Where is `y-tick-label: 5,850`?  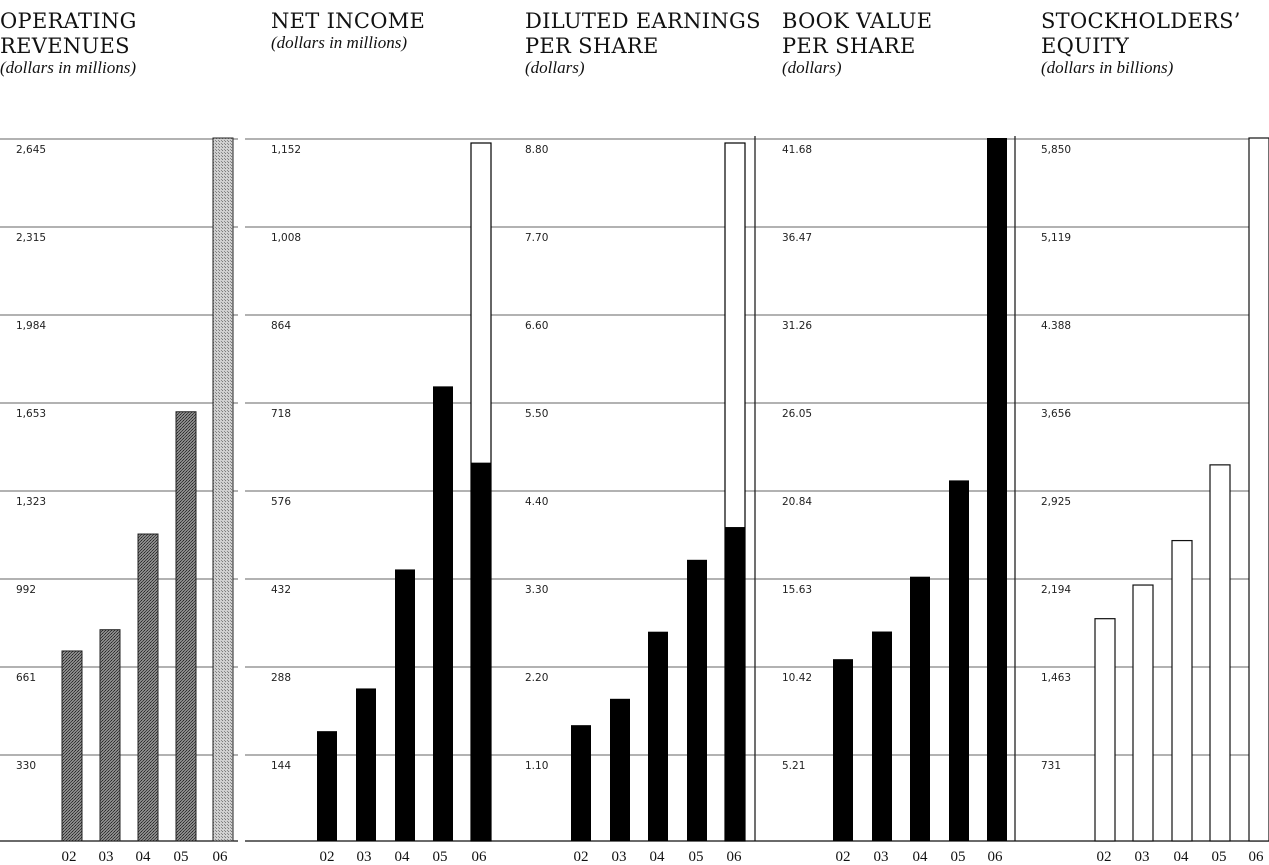
y-tick-label: 5,850 is located at coordinates (1056, 150).